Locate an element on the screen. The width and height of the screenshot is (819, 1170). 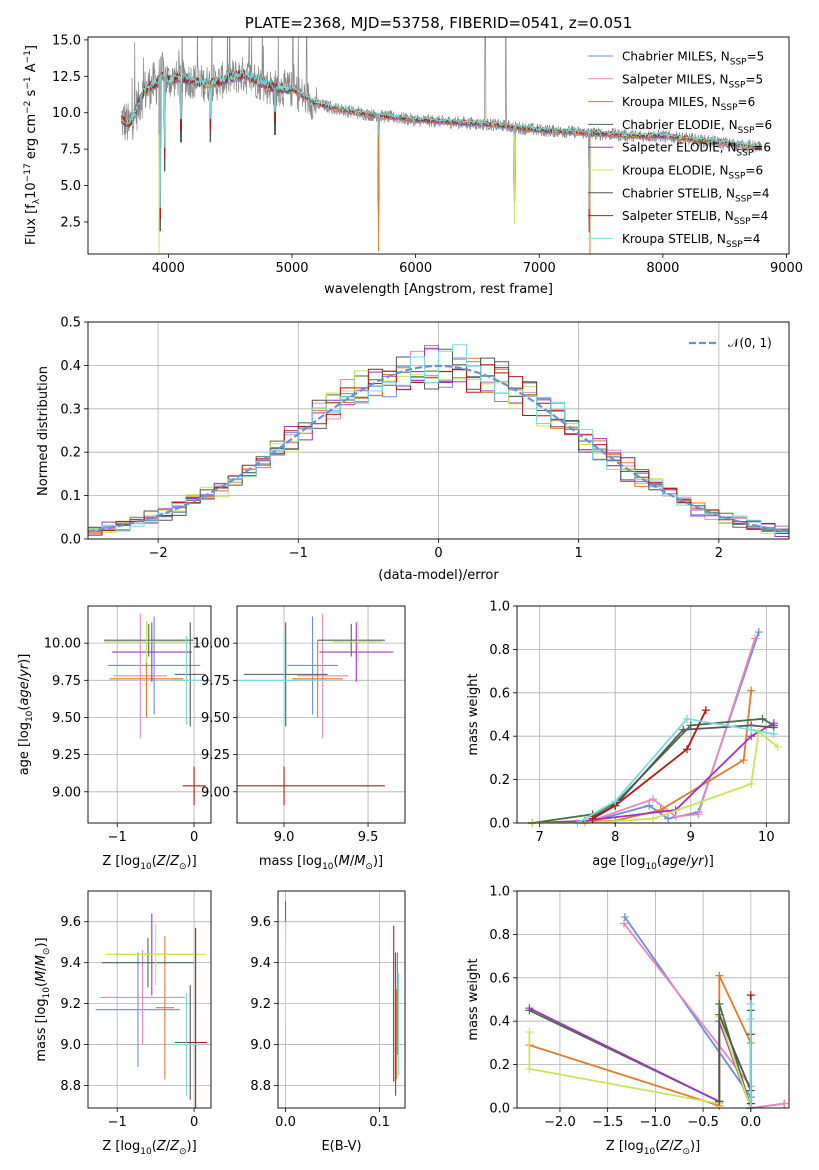
x-tick-label: 6000 is located at coordinates (415, 268).